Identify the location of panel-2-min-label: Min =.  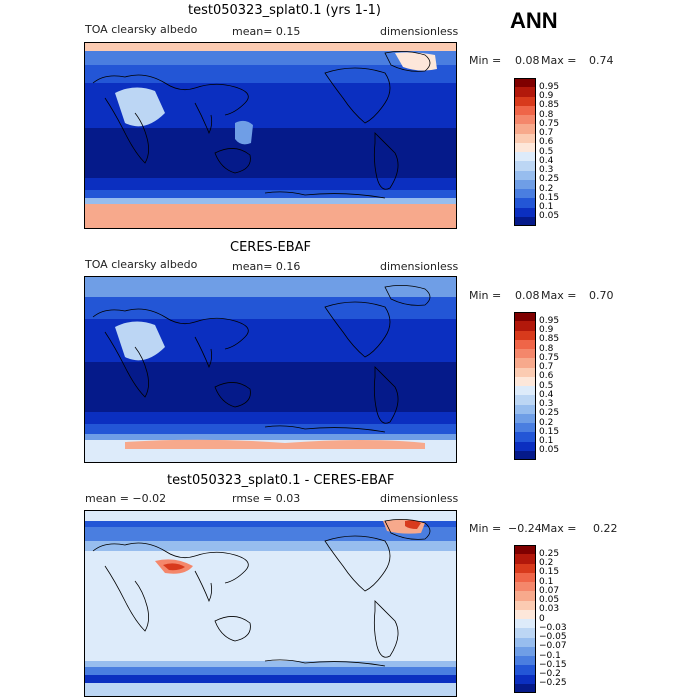
(485, 295).